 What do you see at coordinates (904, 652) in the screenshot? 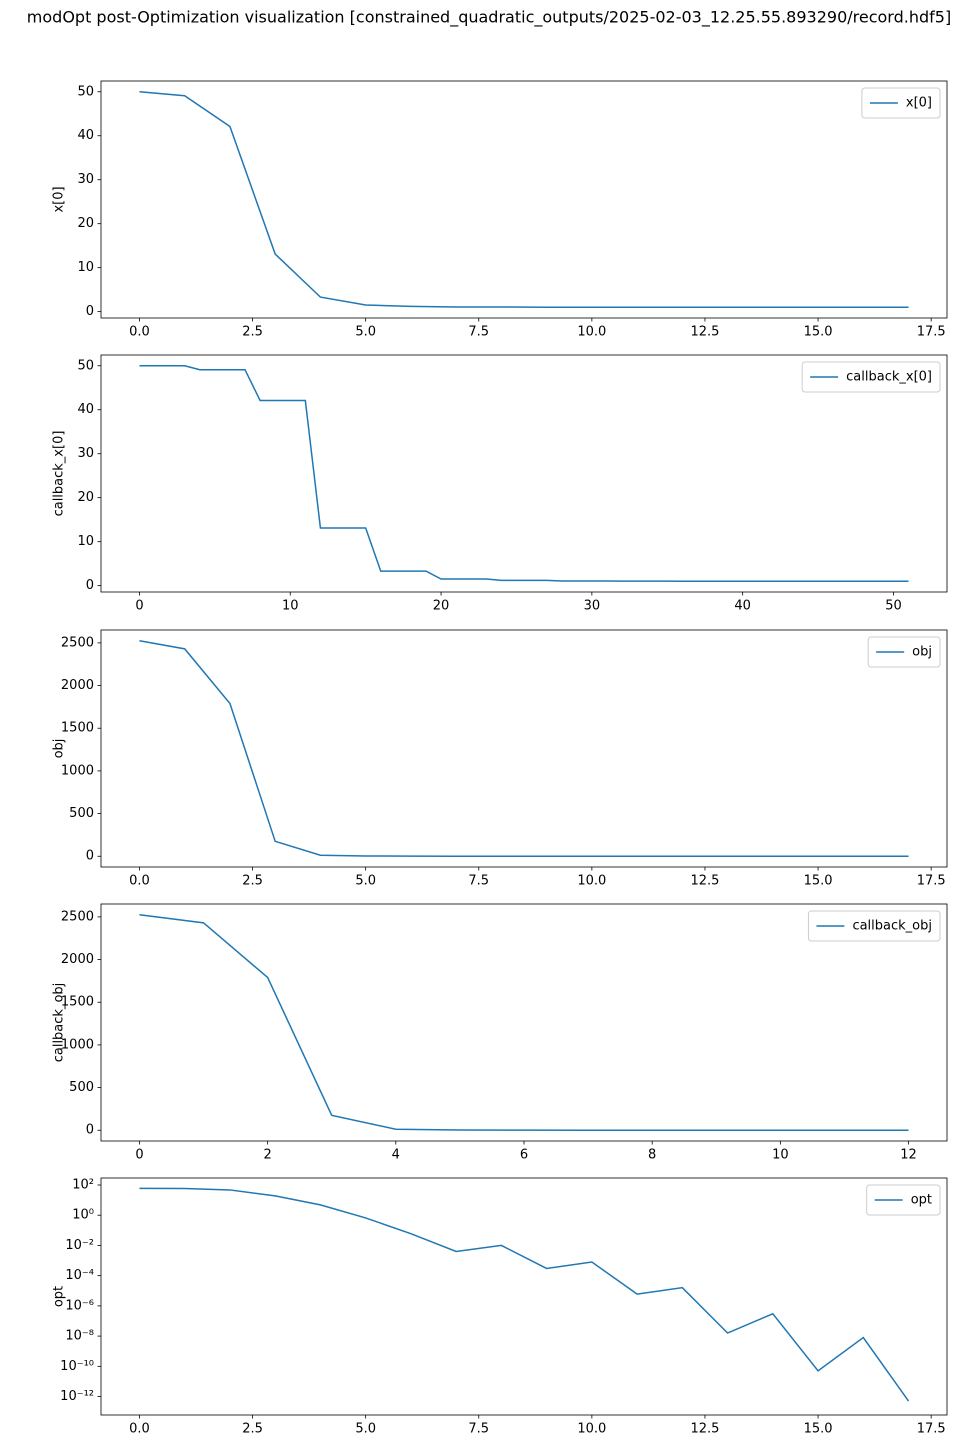
I see `legend: obj` at bounding box center [904, 652].